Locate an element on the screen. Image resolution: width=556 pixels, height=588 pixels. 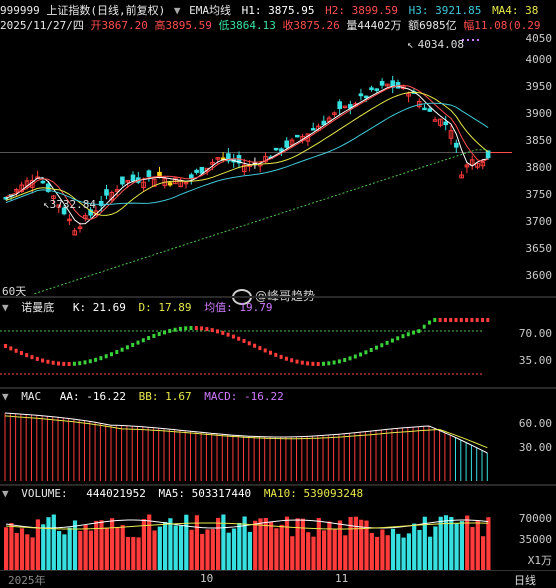
macd-bb-value: BB: 1.67 is located at coordinates (165, 396).